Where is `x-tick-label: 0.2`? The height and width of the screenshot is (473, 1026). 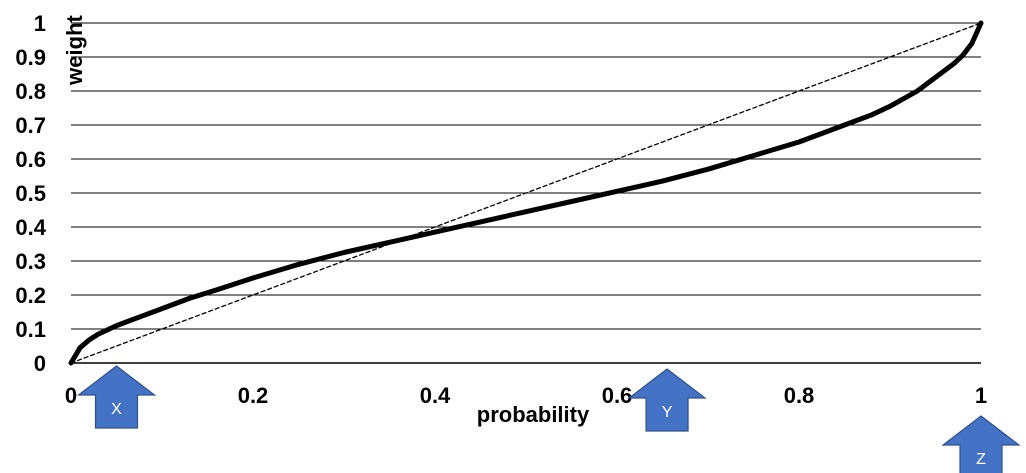 x-tick-label: 0.2 is located at coordinates (253, 395).